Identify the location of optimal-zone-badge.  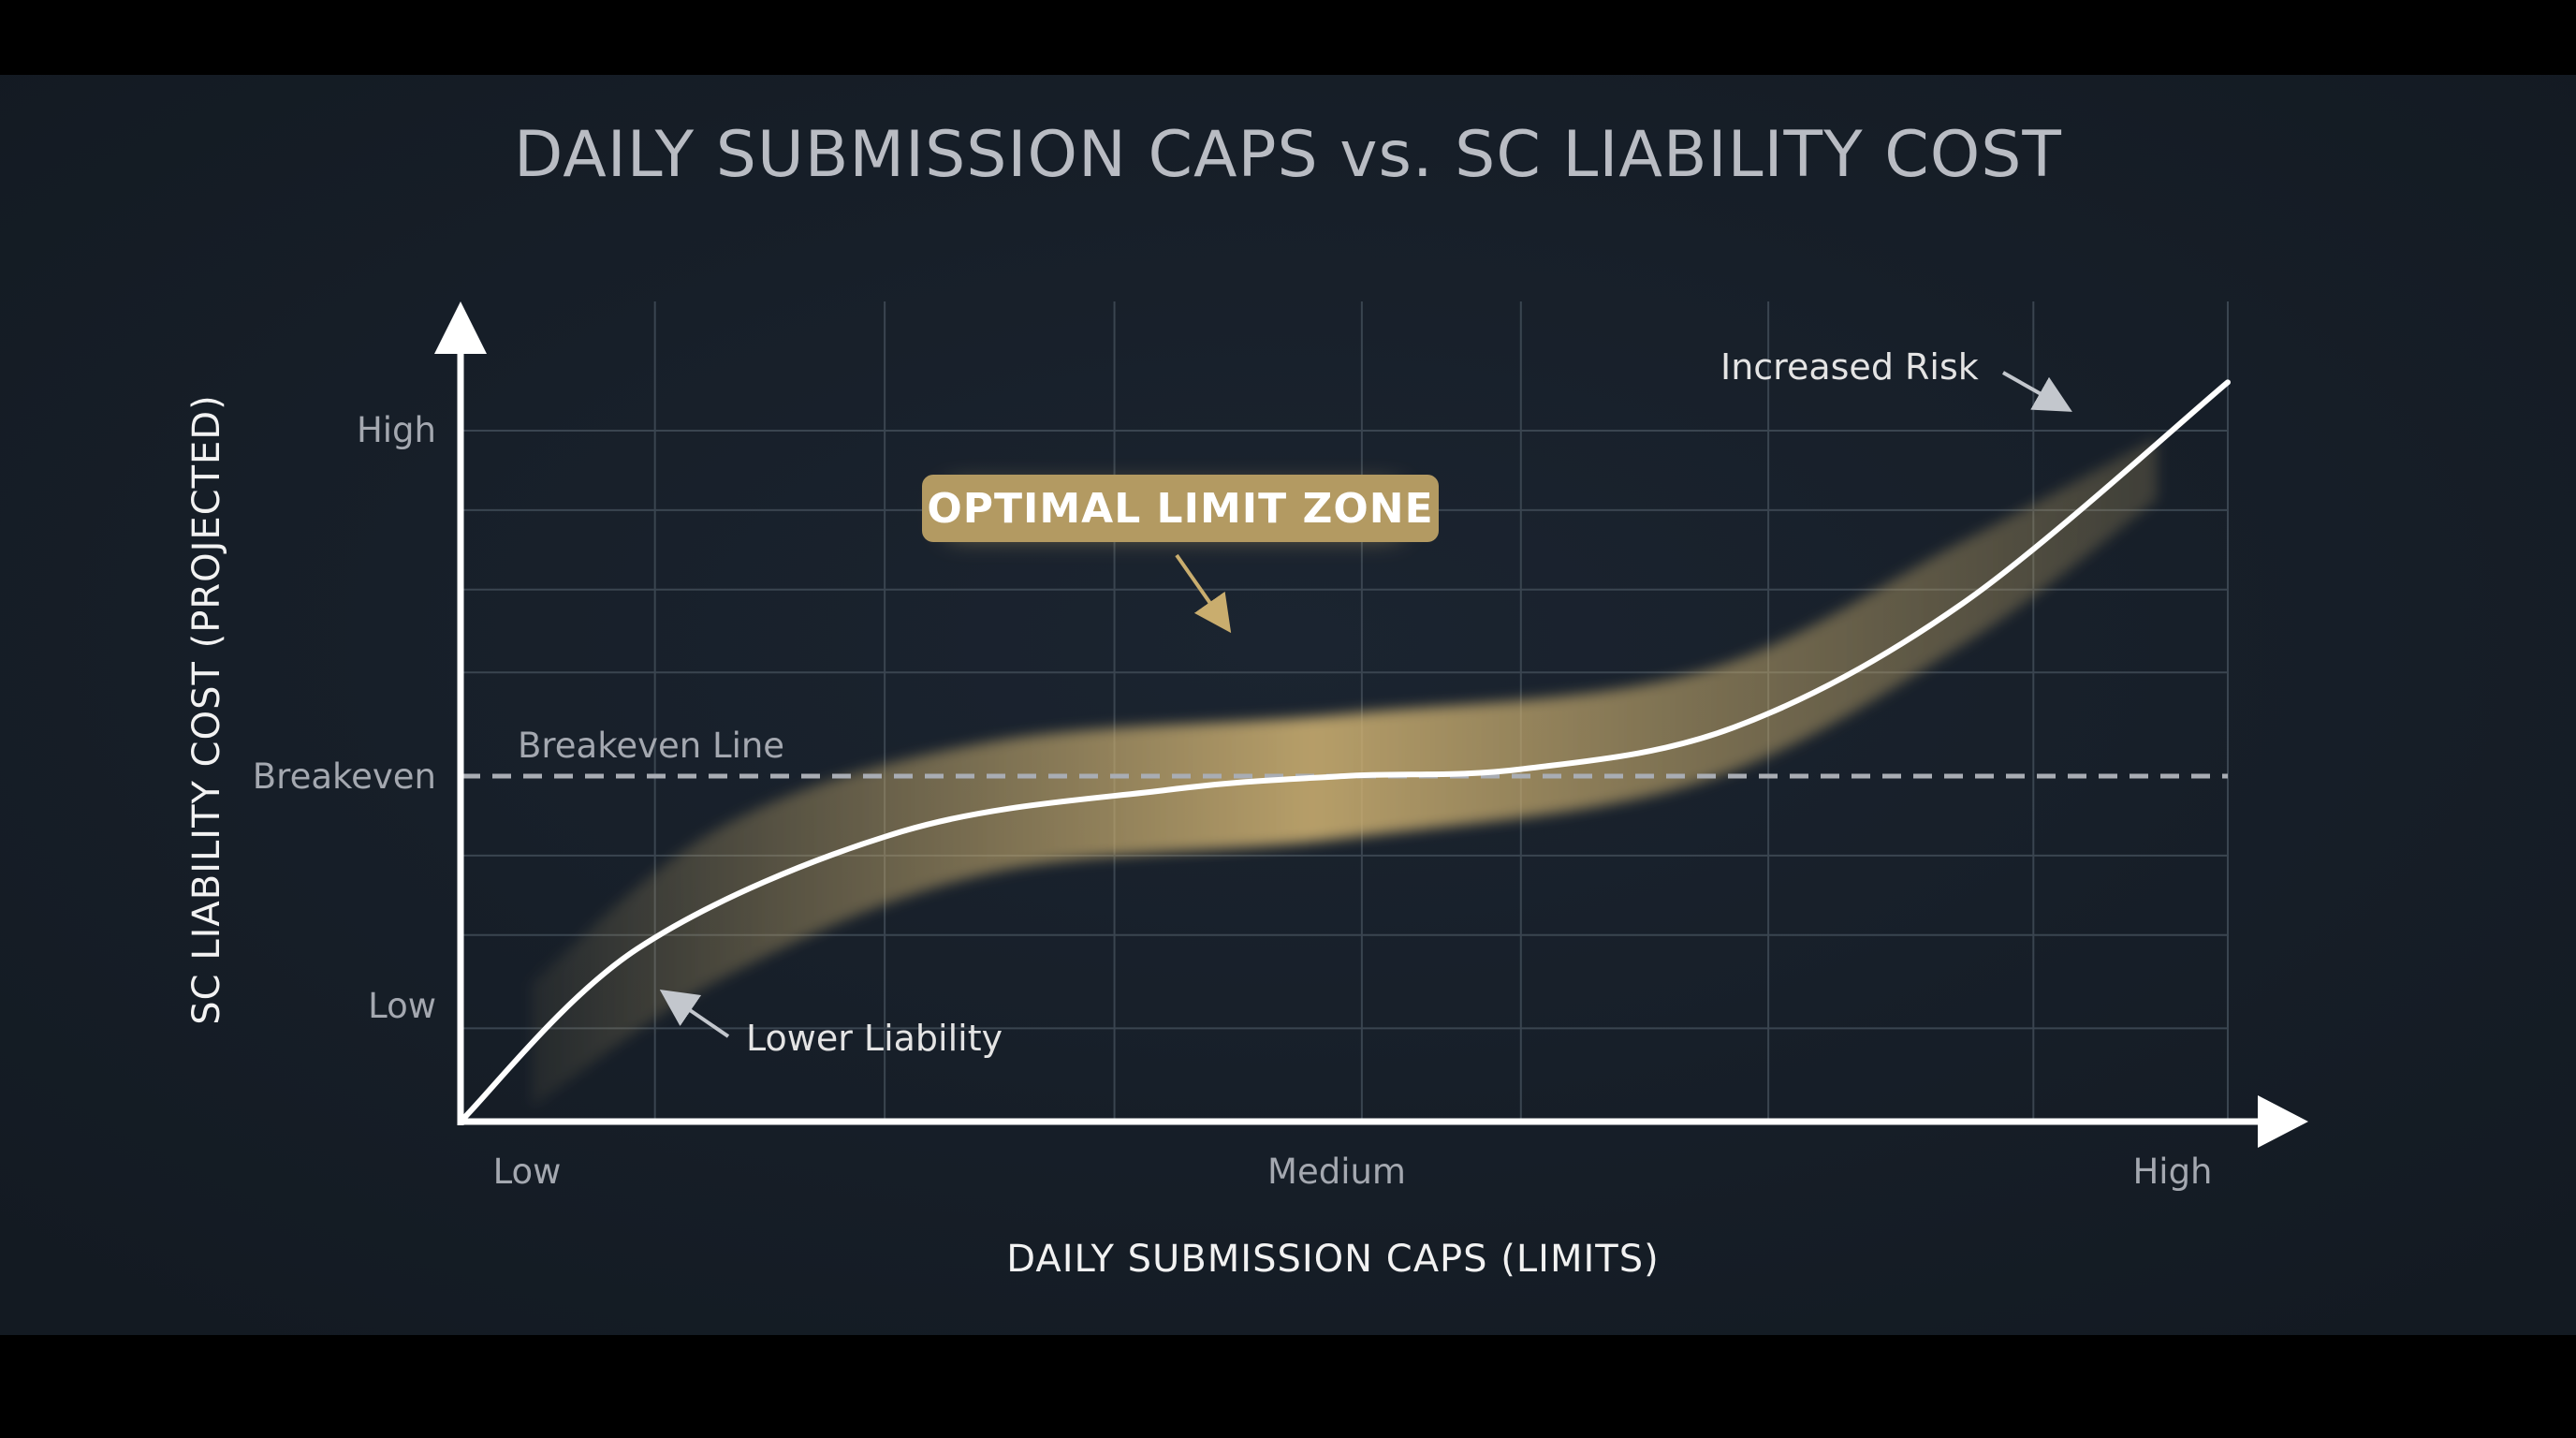
(1180, 509).